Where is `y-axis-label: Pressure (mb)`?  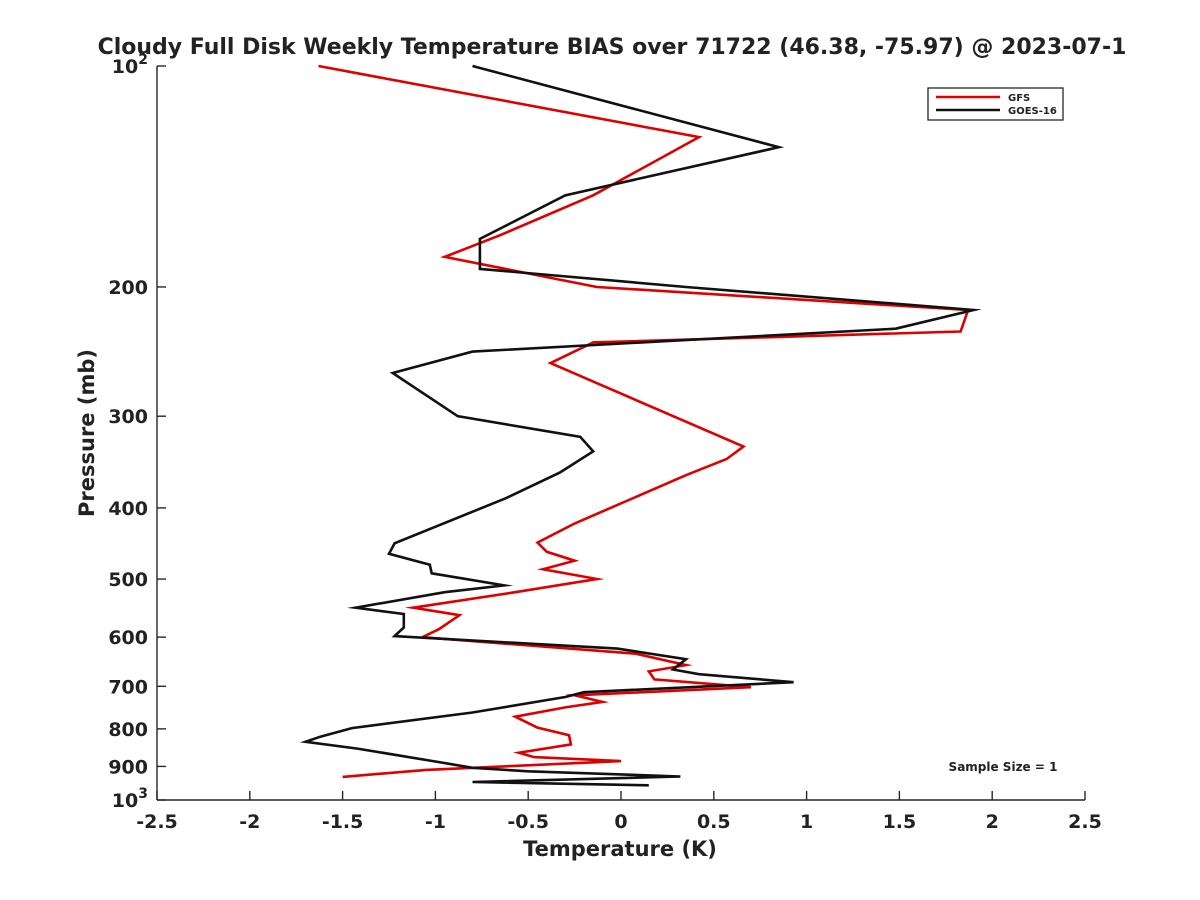 y-axis-label: Pressure (mb) is located at coordinates (87, 433).